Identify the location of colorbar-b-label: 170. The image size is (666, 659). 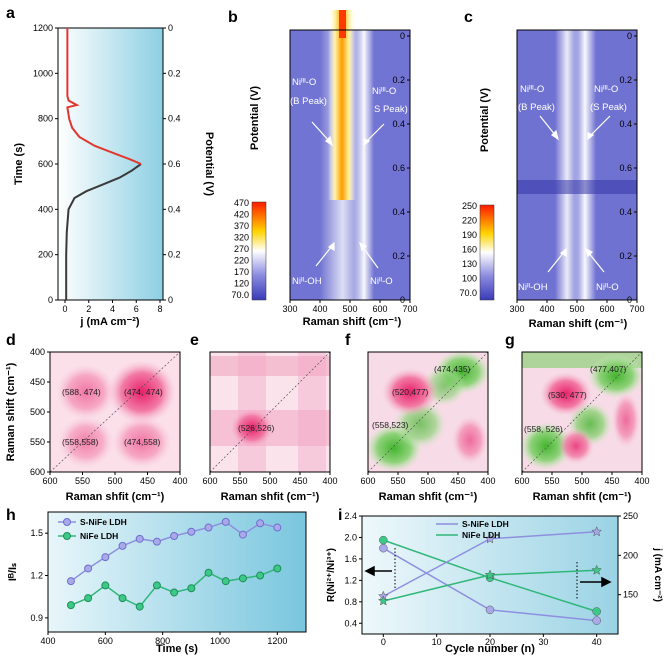
(241, 272).